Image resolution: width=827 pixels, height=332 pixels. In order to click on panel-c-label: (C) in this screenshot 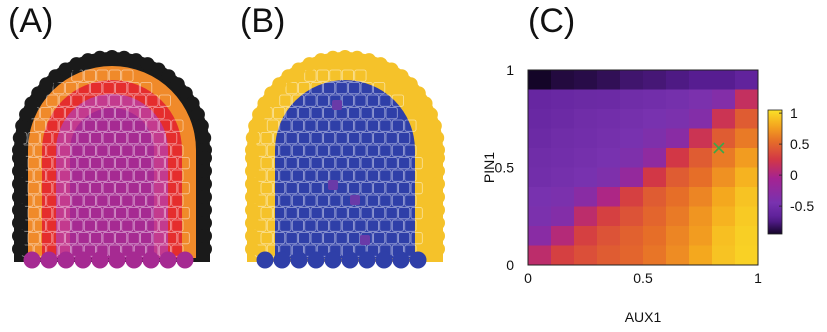, I will do `click(552, 21)`.